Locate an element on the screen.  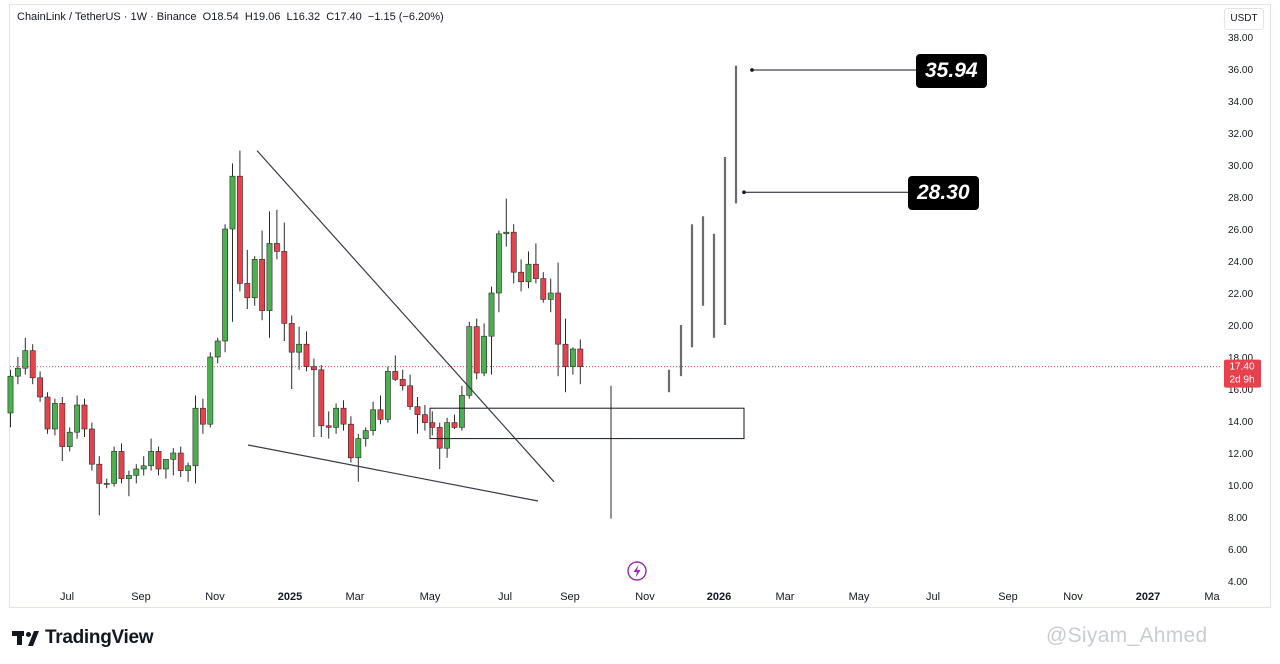
y-tick-label: 18.00 is located at coordinates (1240, 358).